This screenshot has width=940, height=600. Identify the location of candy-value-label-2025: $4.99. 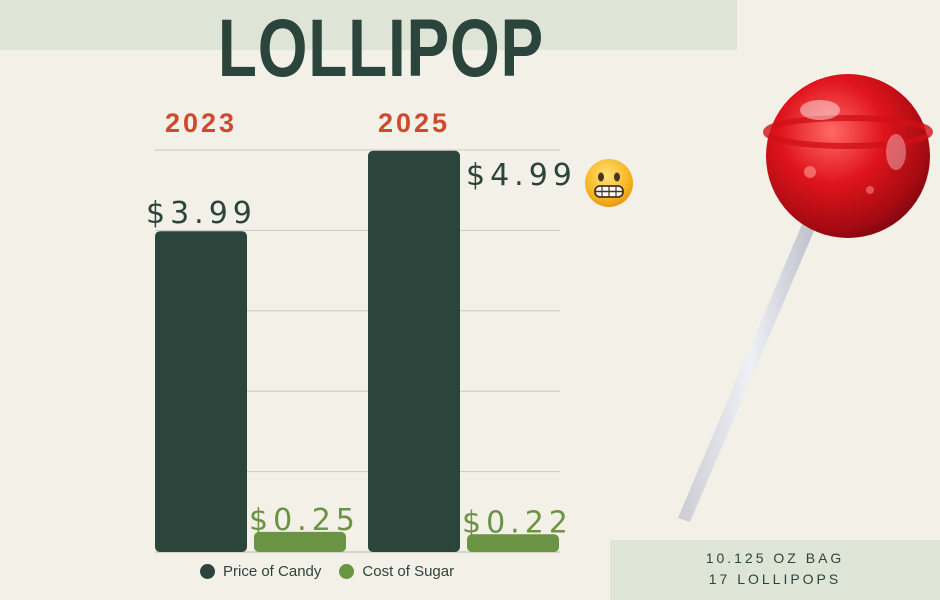
(521, 175).